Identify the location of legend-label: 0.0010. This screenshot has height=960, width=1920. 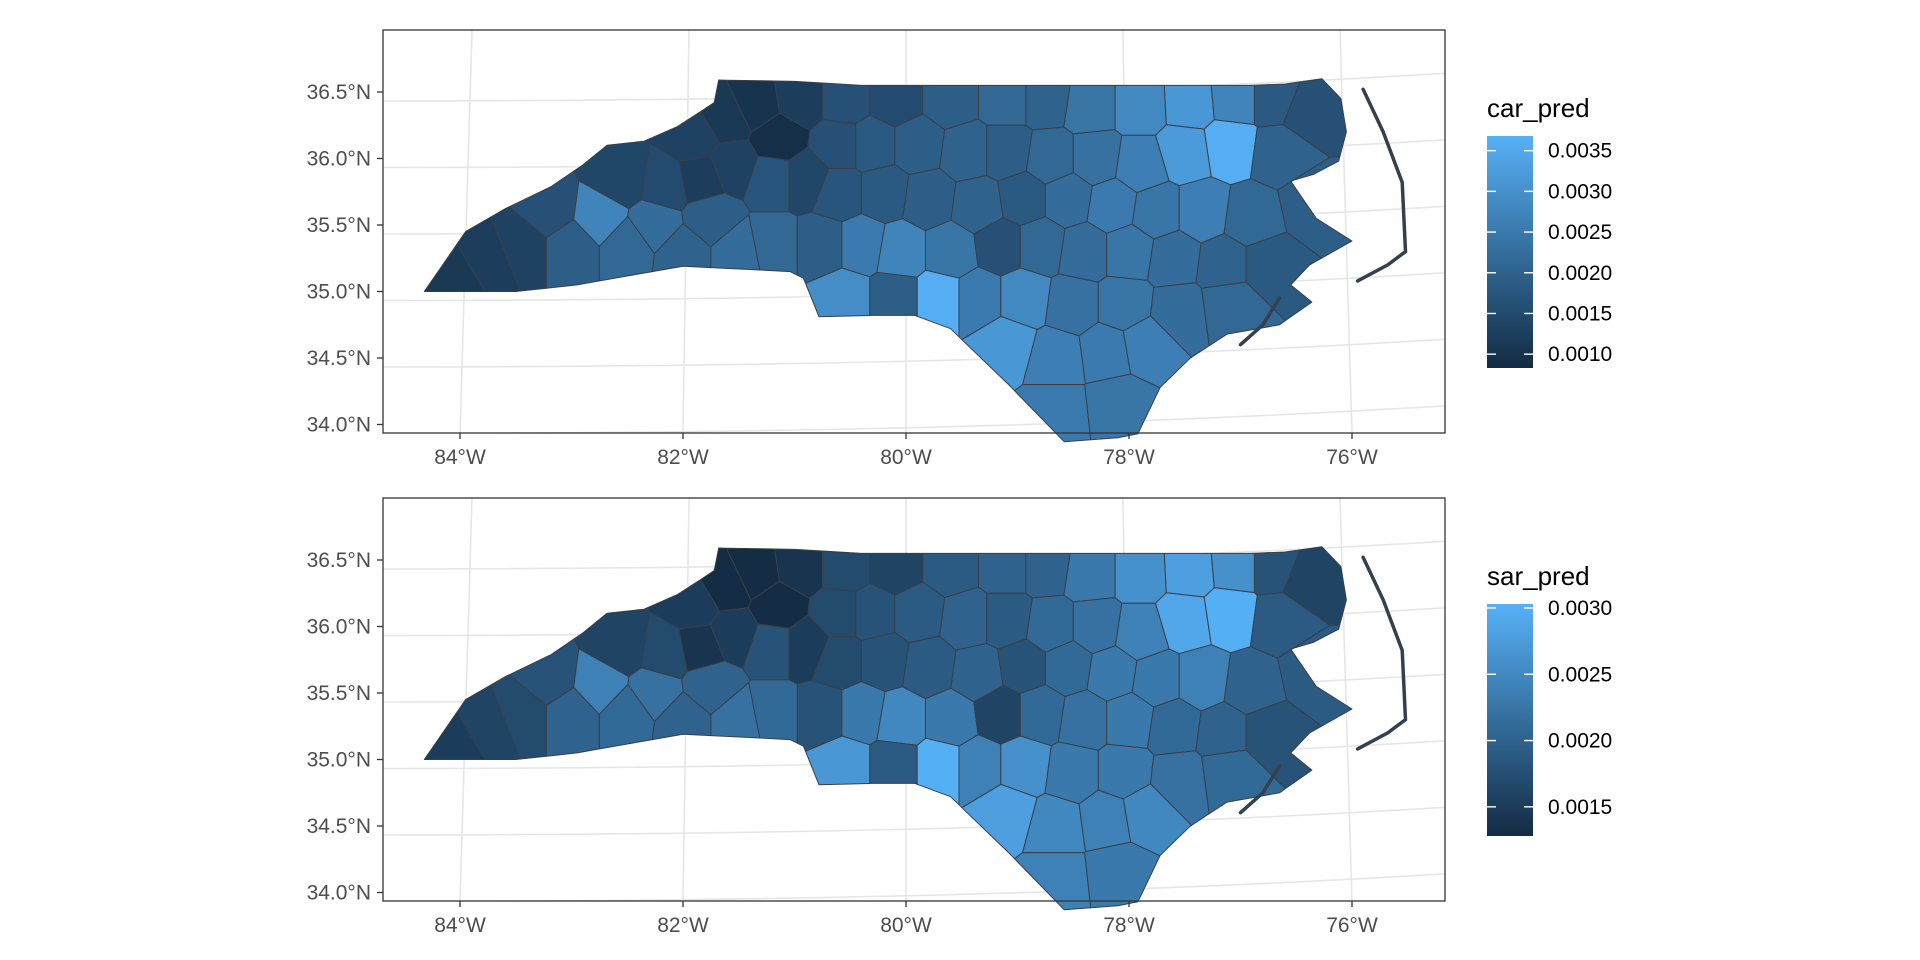
(1580, 354).